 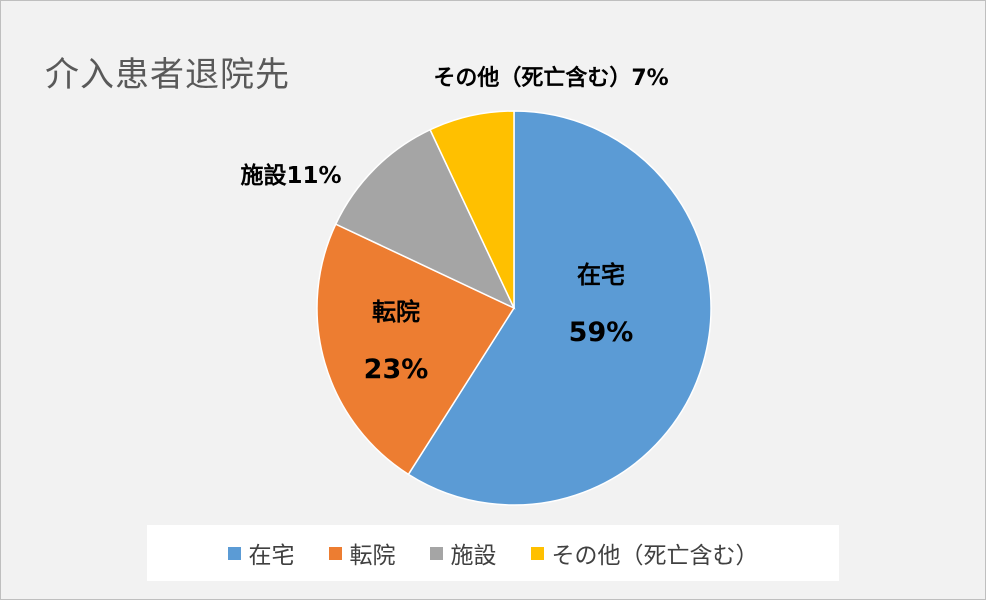 I want to click on pie-slice-transfer, so click(x=416, y=349).